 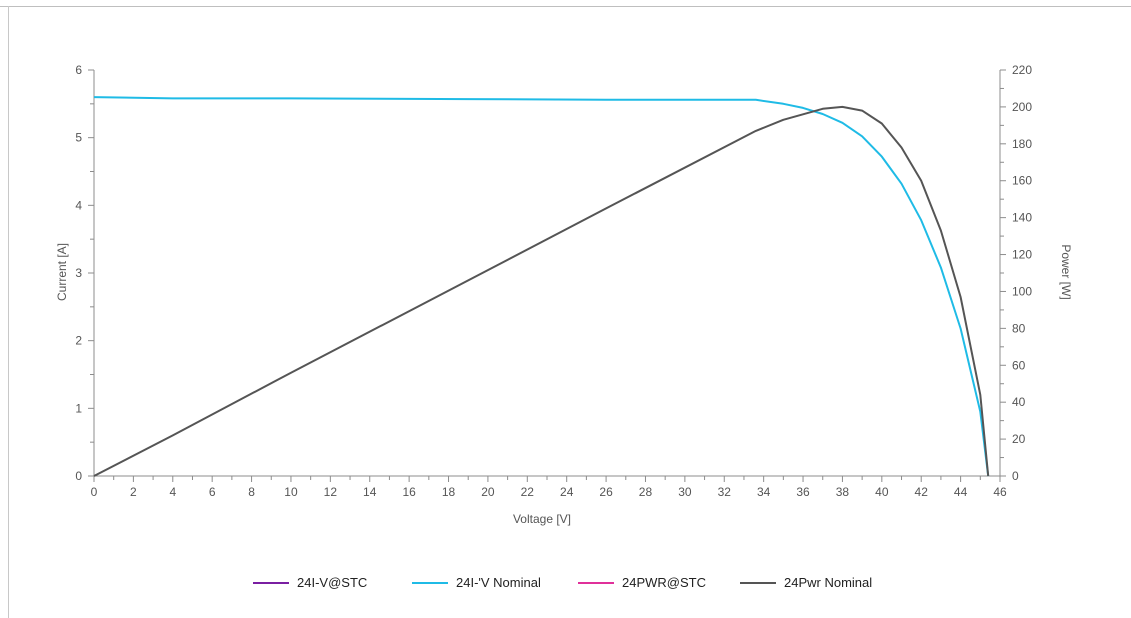 I want to click on x-tick-label: 8, so click(x=251, y=492).